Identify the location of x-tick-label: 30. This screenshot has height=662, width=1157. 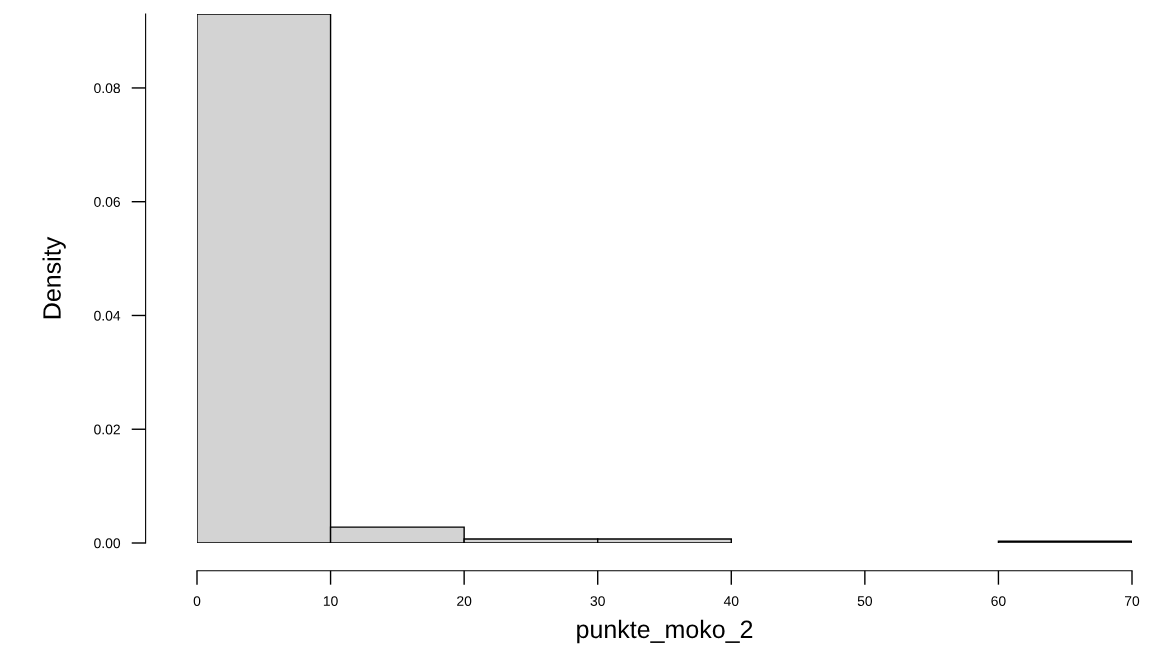
(597, 601).